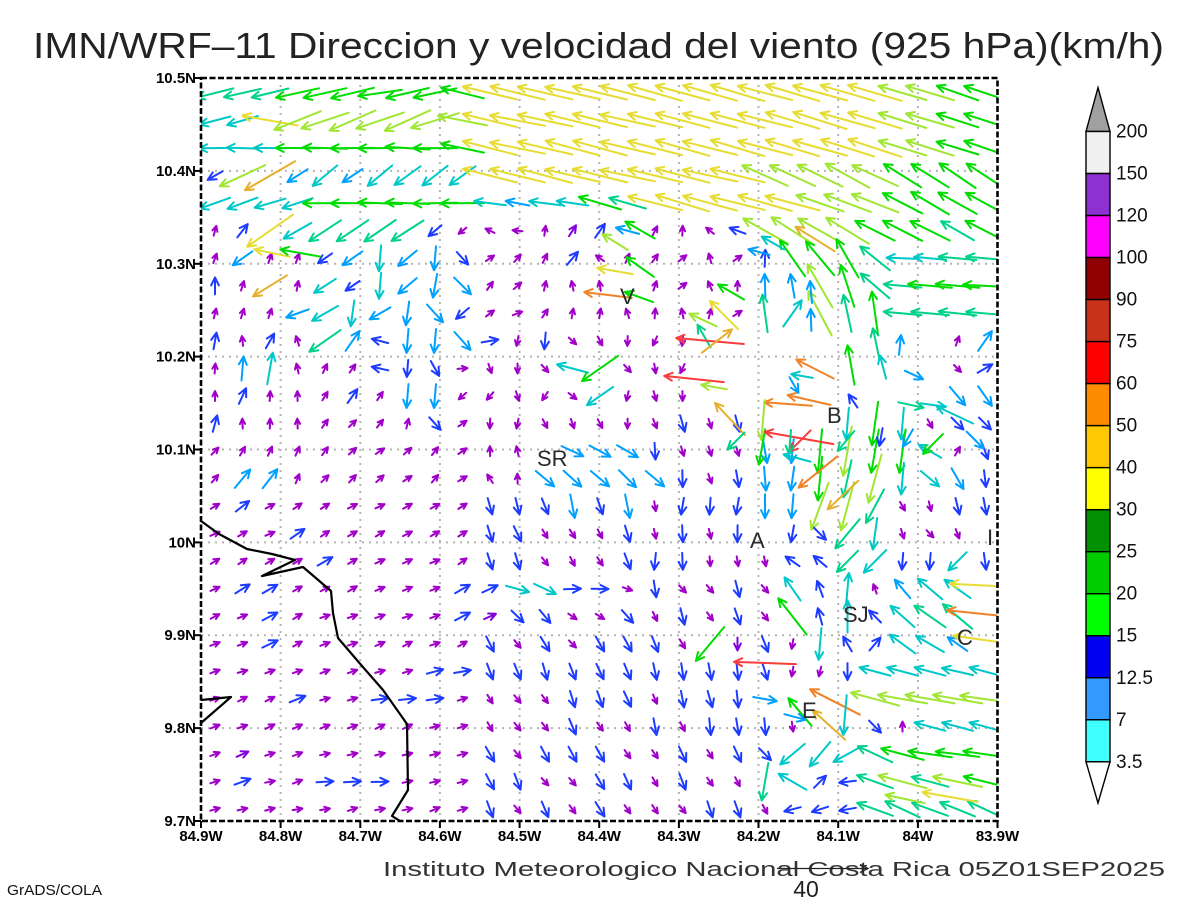 Image resolution: width=1200 pixels, height=900 pixels. I want to click on svg-text: 84W, so click(918, 836).